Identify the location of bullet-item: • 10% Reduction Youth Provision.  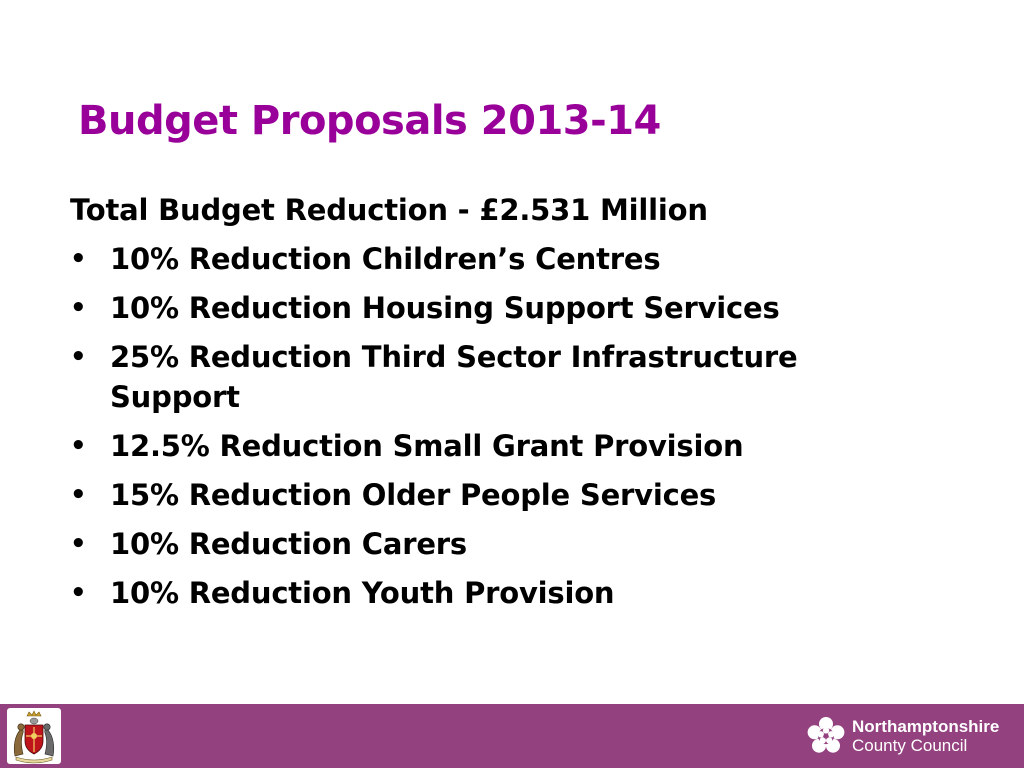
(495, 593).